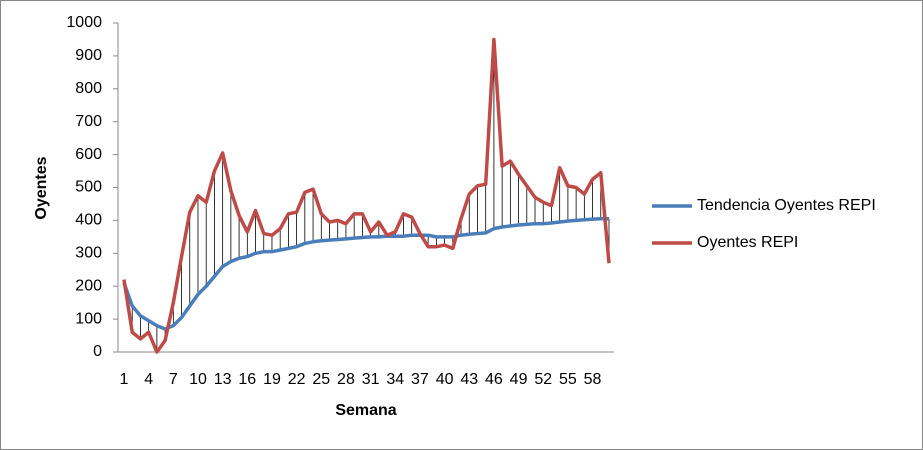 This screenshot has height=450, width=923. What do you see at coordinates (321, 379) in the screenshot?
I see `x-tick-label: 25` at bounding box center [321, 379].